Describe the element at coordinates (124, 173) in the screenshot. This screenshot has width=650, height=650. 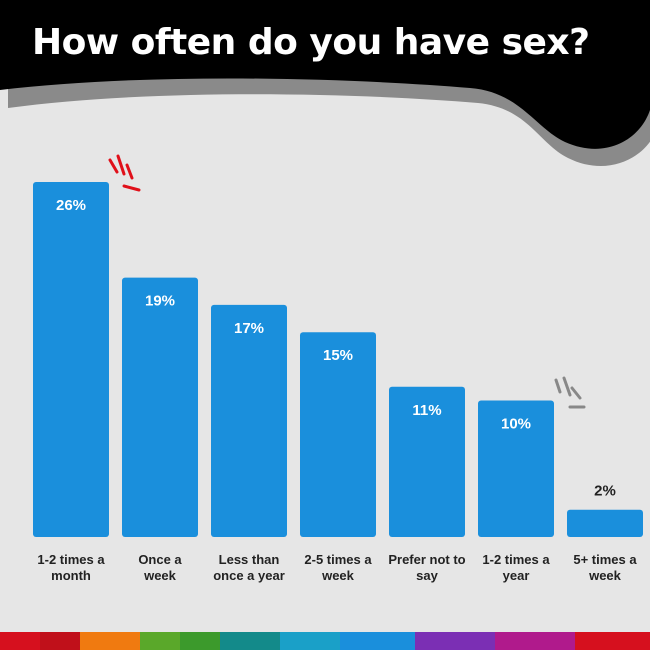
I see `accent-red` at that location.